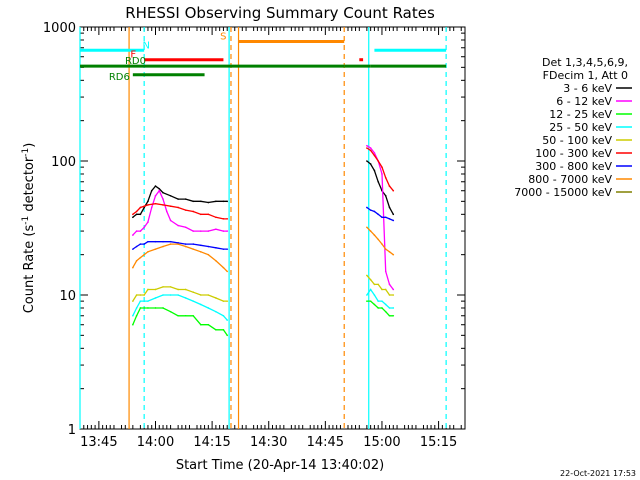  Describe the element at coordinates (67, 296) in the screenshot. I see `y-tick-label: 10` at that location.